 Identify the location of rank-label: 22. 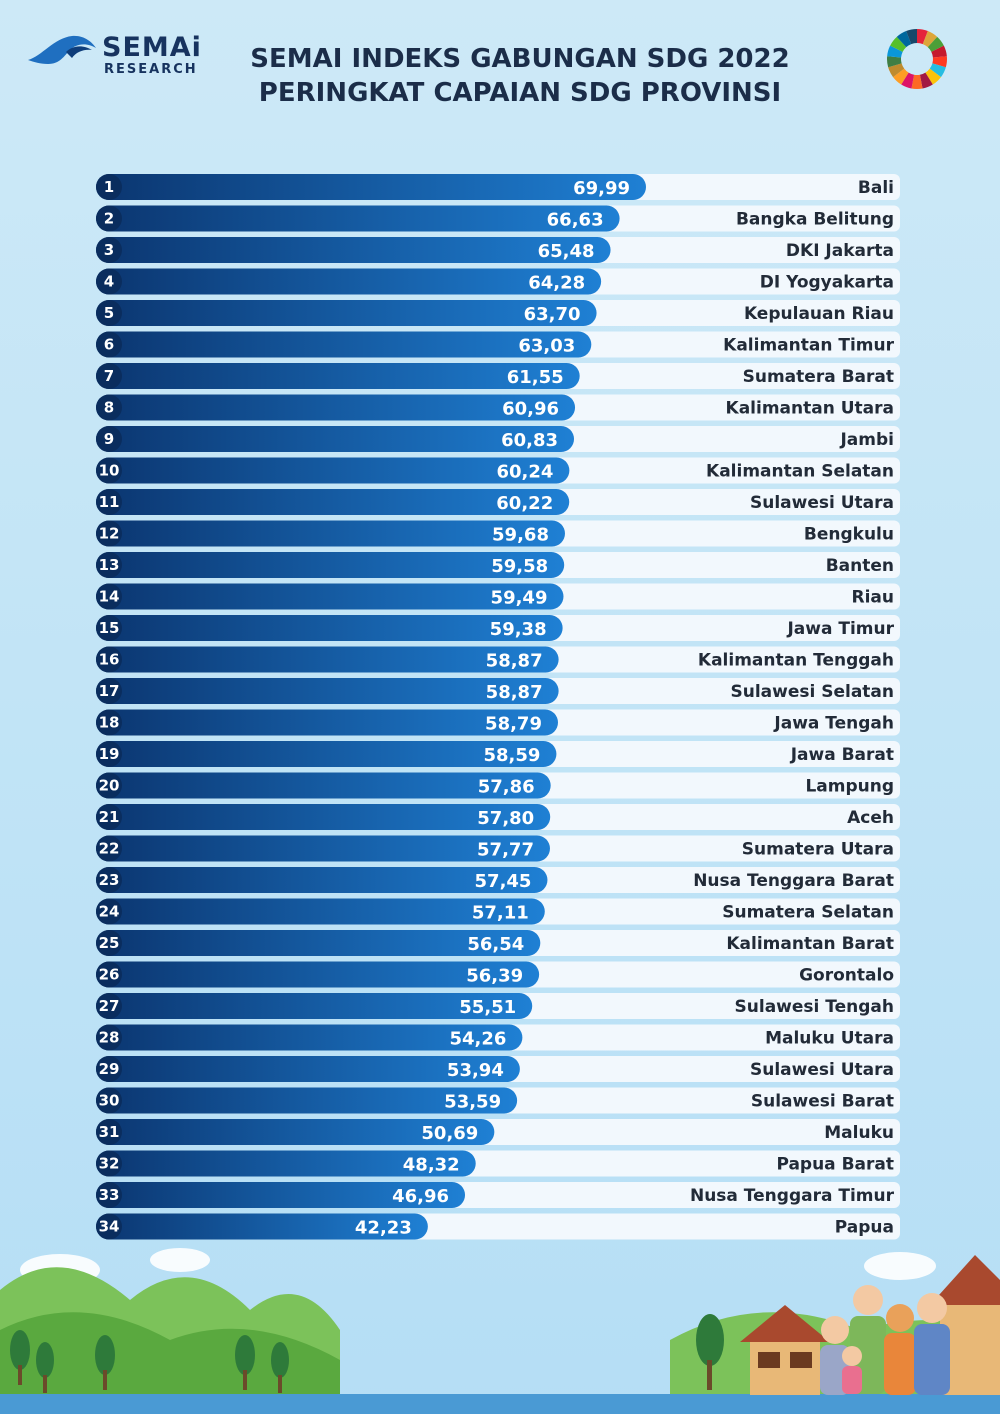
(109, 849).